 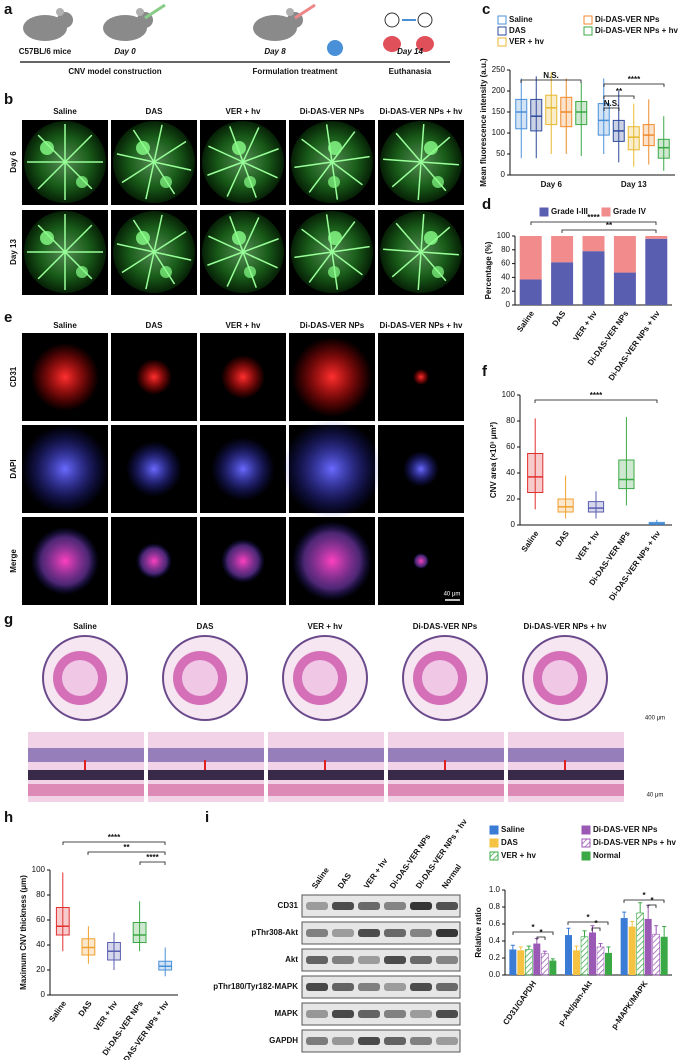 I want to click on lane-label: Normal, so click(x=451, y=877).